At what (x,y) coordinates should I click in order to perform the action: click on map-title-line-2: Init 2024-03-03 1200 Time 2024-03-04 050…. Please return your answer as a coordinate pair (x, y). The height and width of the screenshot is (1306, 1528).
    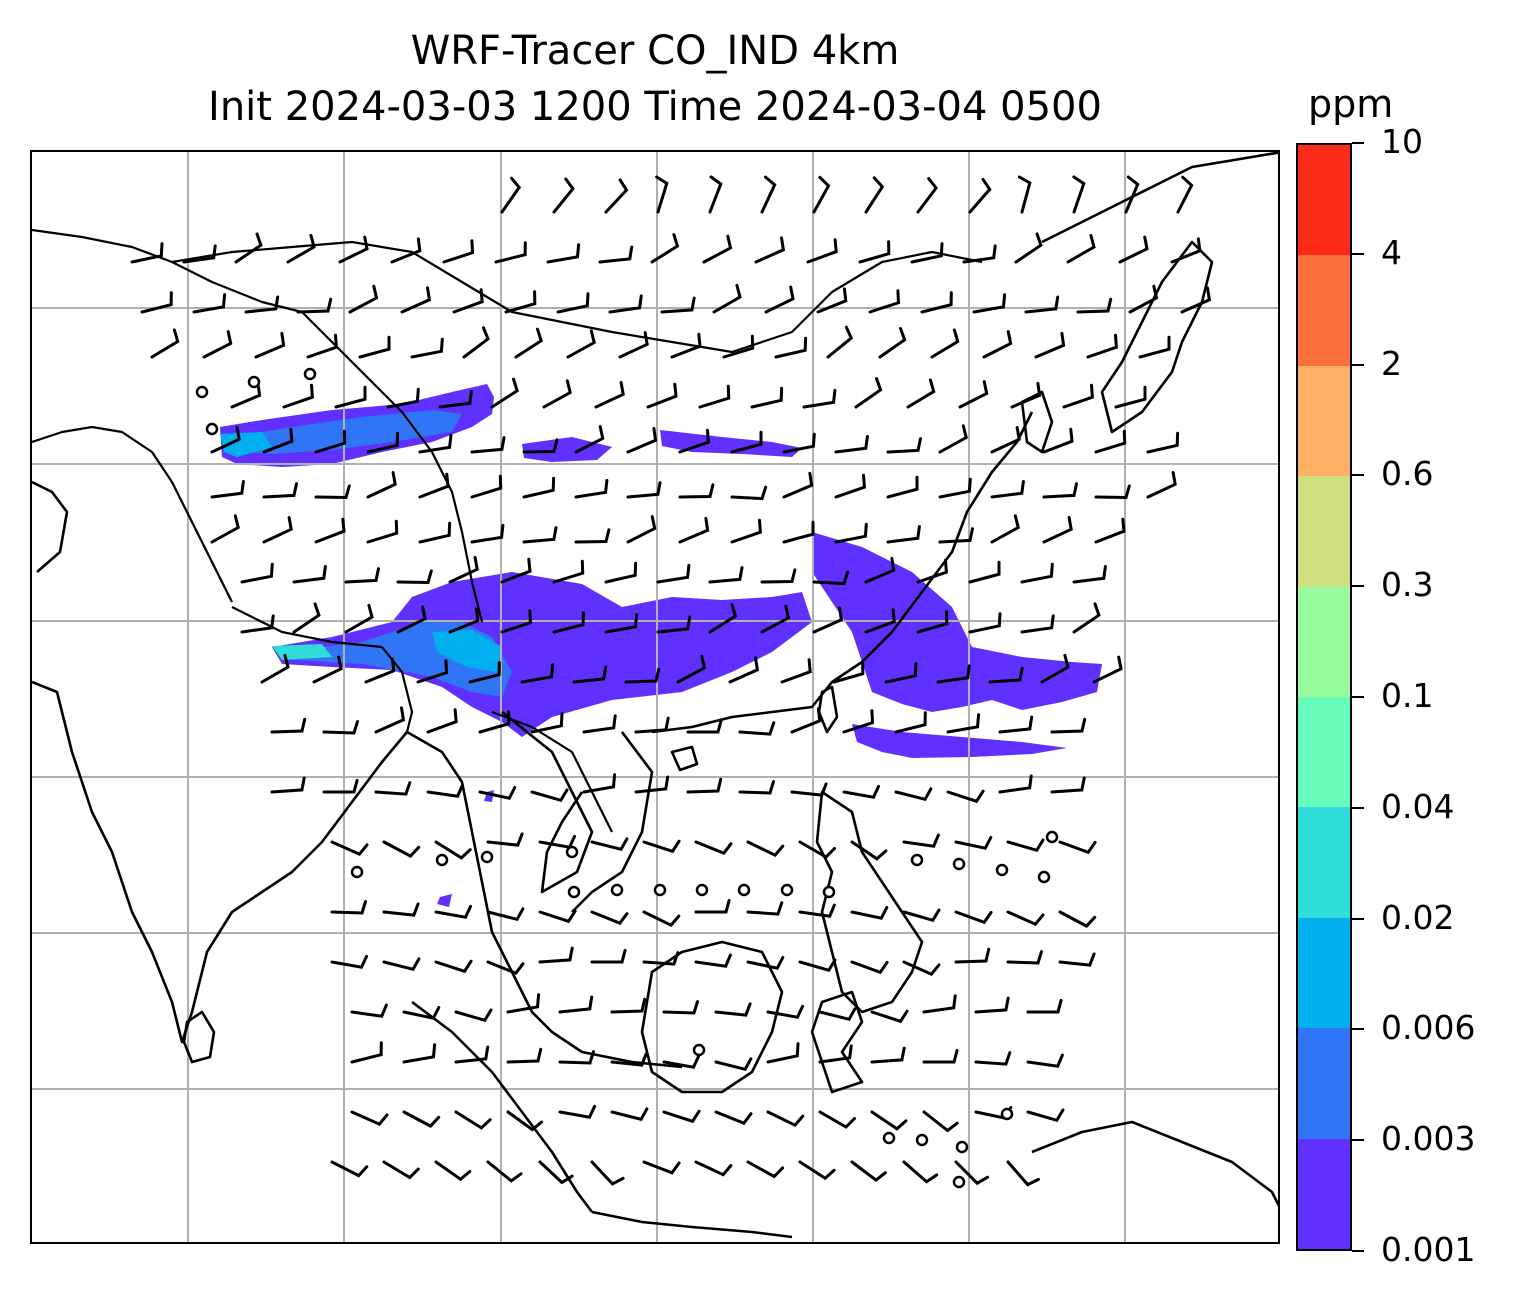
    Looking at the image, I should click on (655, 107).